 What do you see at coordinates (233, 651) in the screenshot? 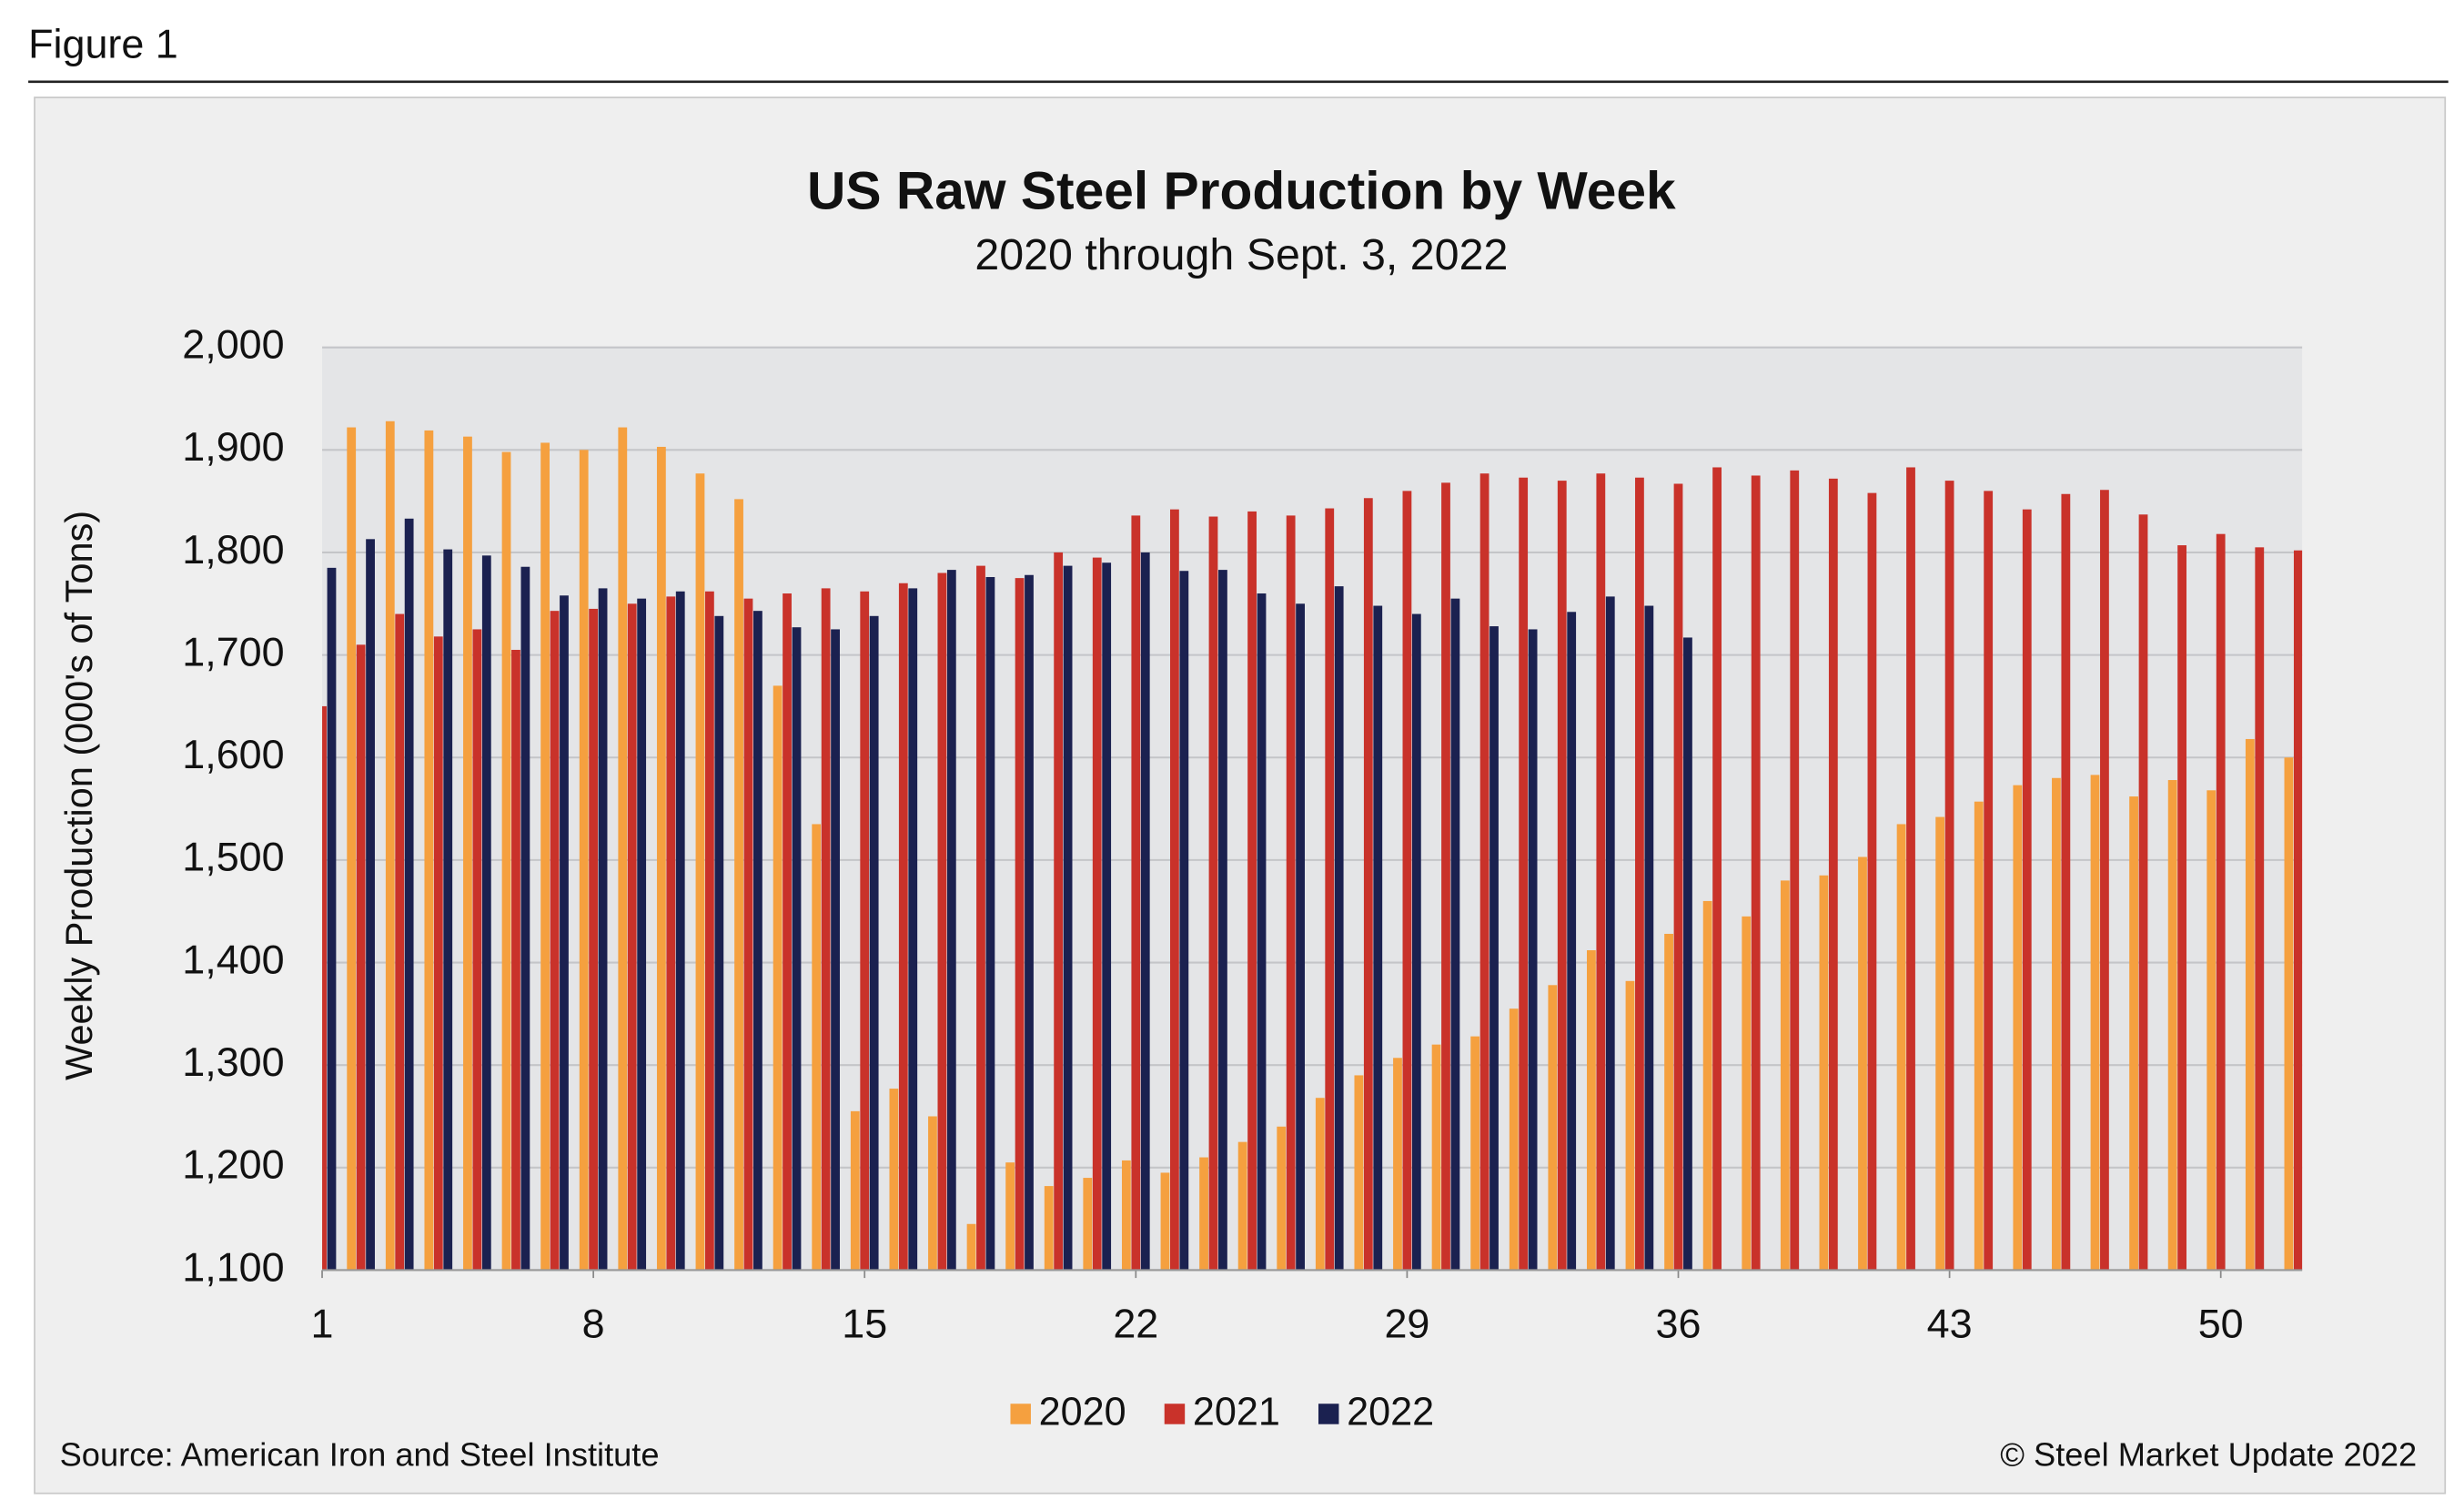
I see `y-tick-label: 1,700` at bounding box center [233, 651].